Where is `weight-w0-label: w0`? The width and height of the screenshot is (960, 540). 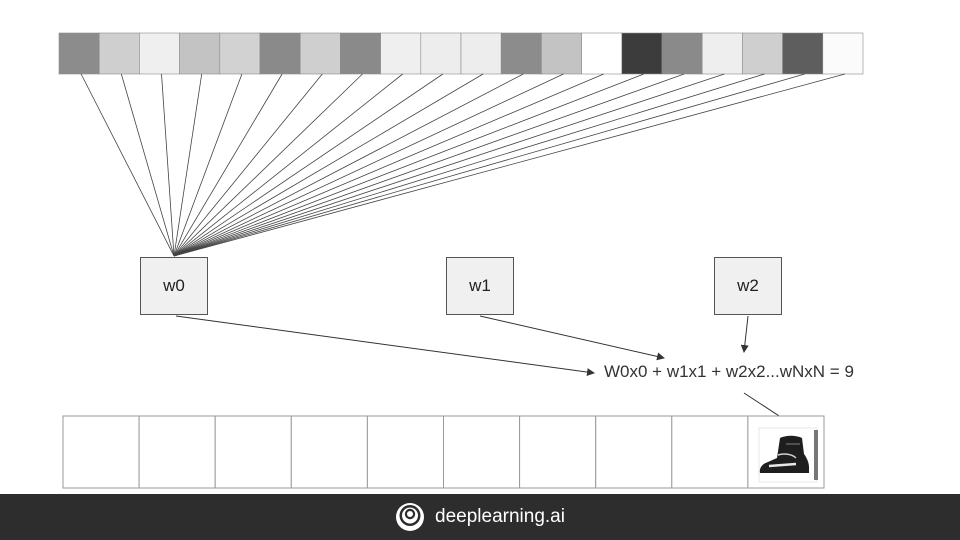
weight-w0-label: w0 is located at coordinates (174, 285).